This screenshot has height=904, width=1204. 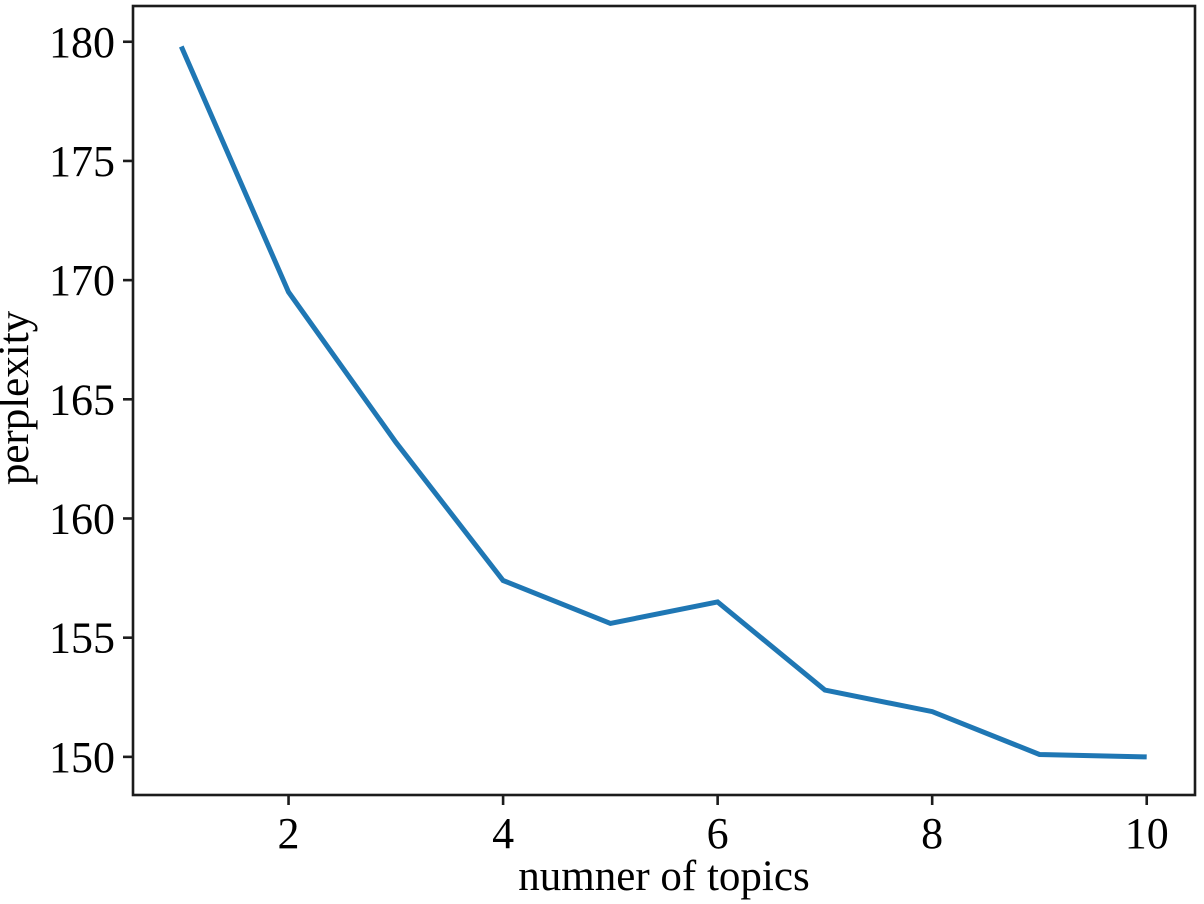 I want to click on y-tick-label-160: 160, so click(x=82, y=518).